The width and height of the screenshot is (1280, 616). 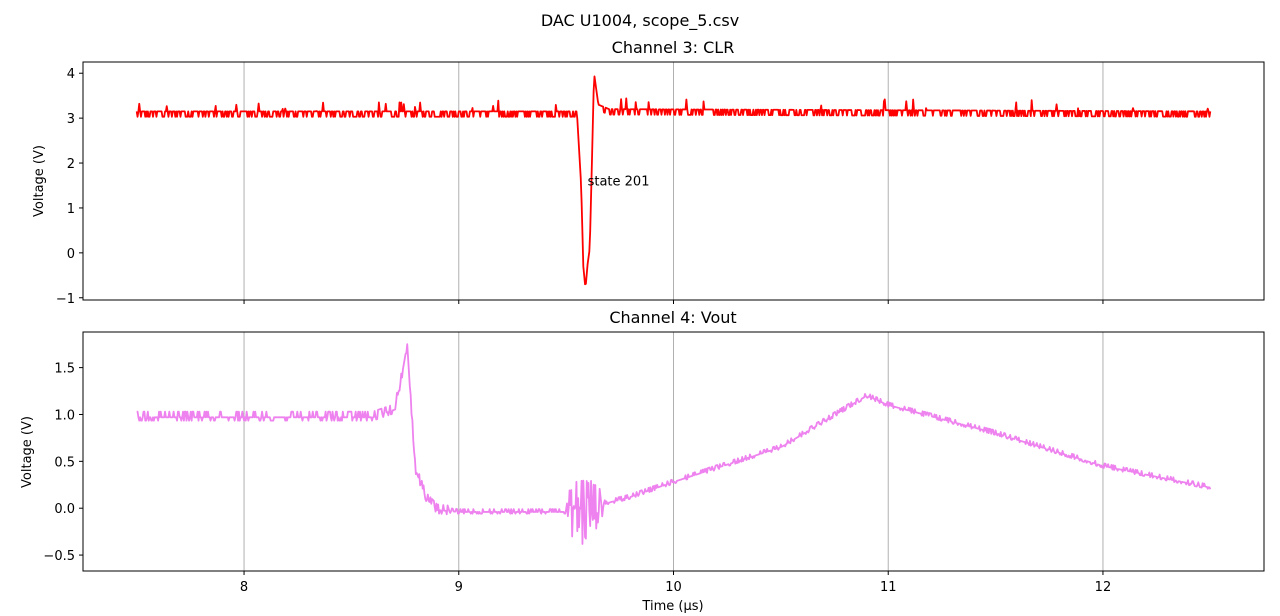 What do you see at coordinates (673, 47) in the screenshot?
I see `chart-clr-title: Channel 3: CLR` at bounding box center [673, 47].